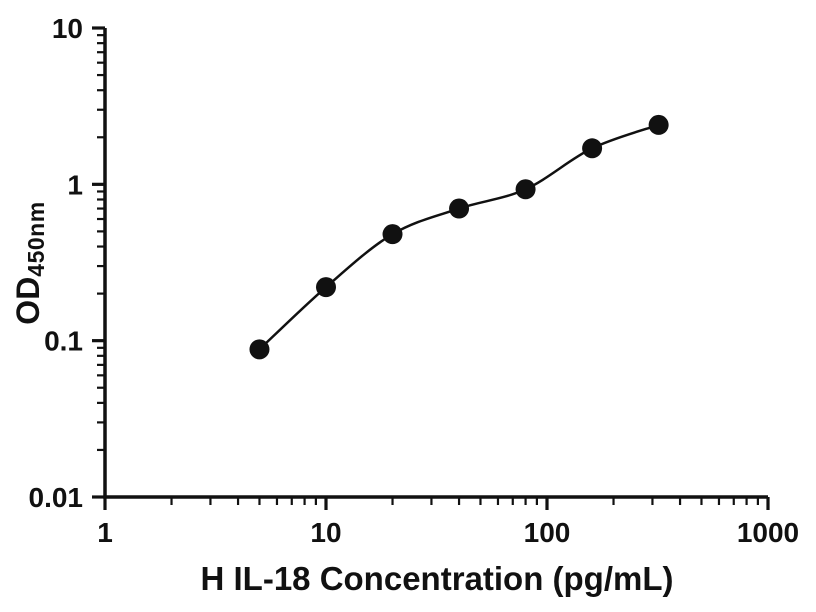 The image size is (816, 612). I want to click on x-tick-label: 10, so click(325, 532).